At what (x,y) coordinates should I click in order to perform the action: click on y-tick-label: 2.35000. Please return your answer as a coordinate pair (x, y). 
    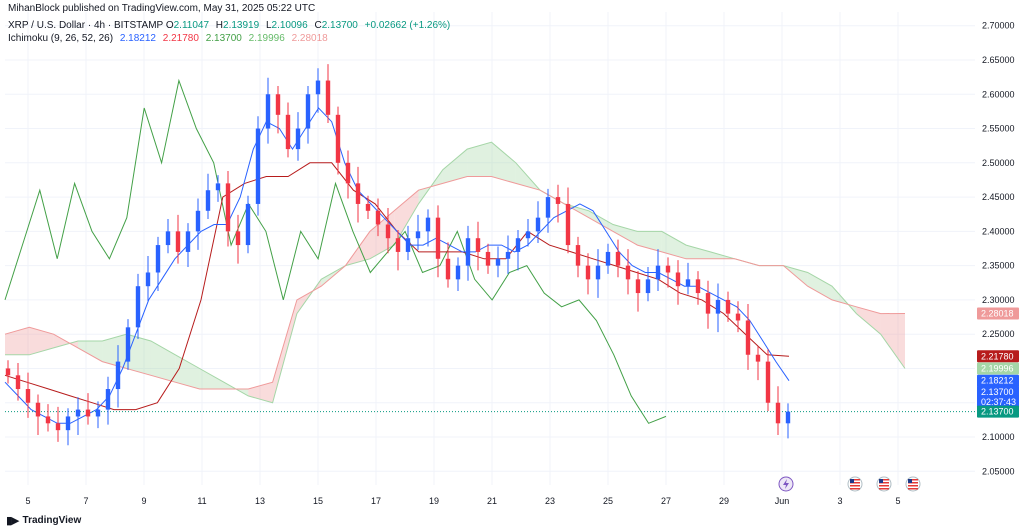
    Looking at the image, I should click on (998, 266).